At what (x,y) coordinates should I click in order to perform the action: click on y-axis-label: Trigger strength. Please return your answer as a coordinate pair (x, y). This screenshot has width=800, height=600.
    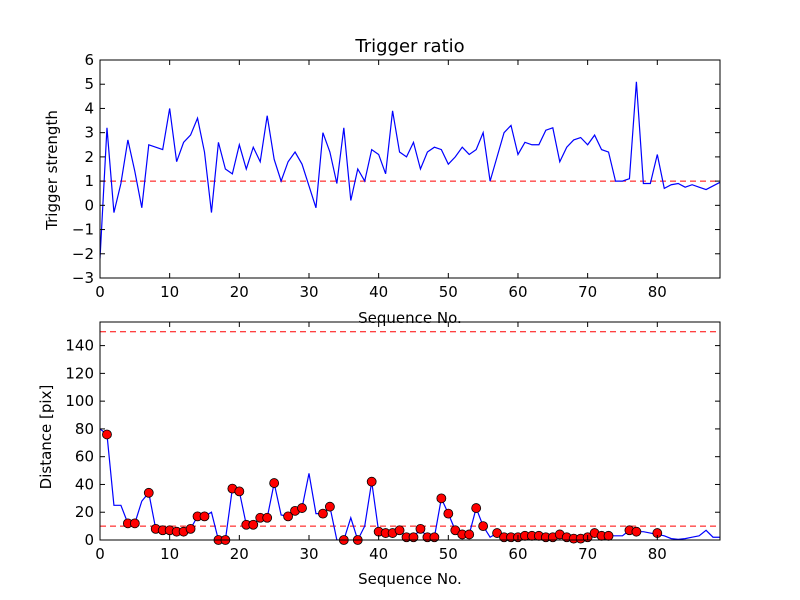
    Looking at the image, I should click on (52, 170).